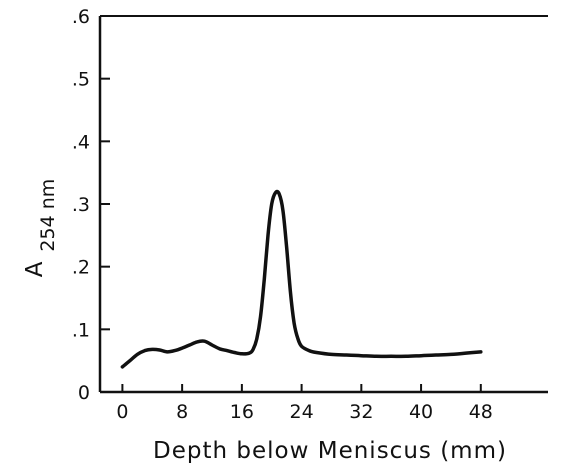 The image size is (562, 464). Describe the element at coordinates (84, 393) in the screenshot. I see `y-tick-label: 0` at that location.